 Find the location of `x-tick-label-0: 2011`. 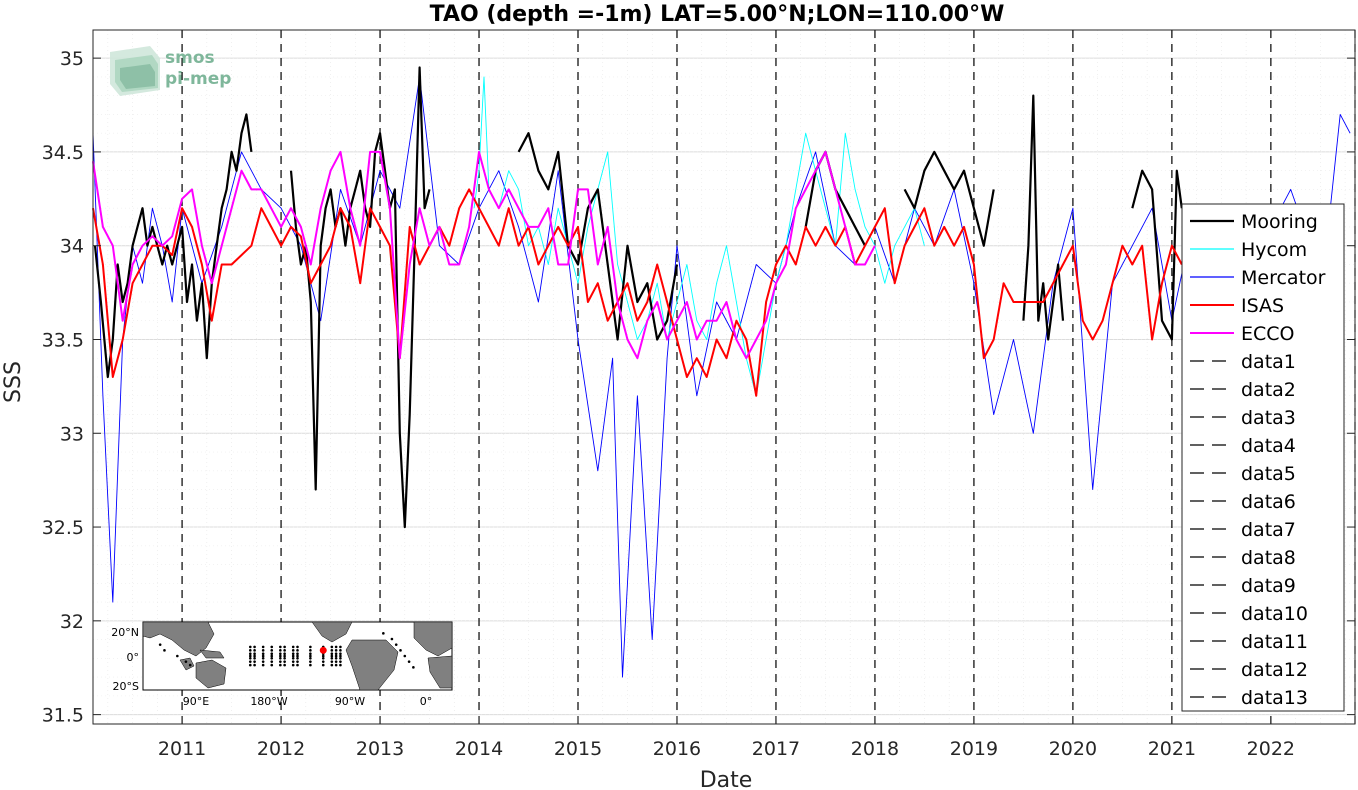

x-tick-label-0: 2011 is located at coordinates (182, 749).